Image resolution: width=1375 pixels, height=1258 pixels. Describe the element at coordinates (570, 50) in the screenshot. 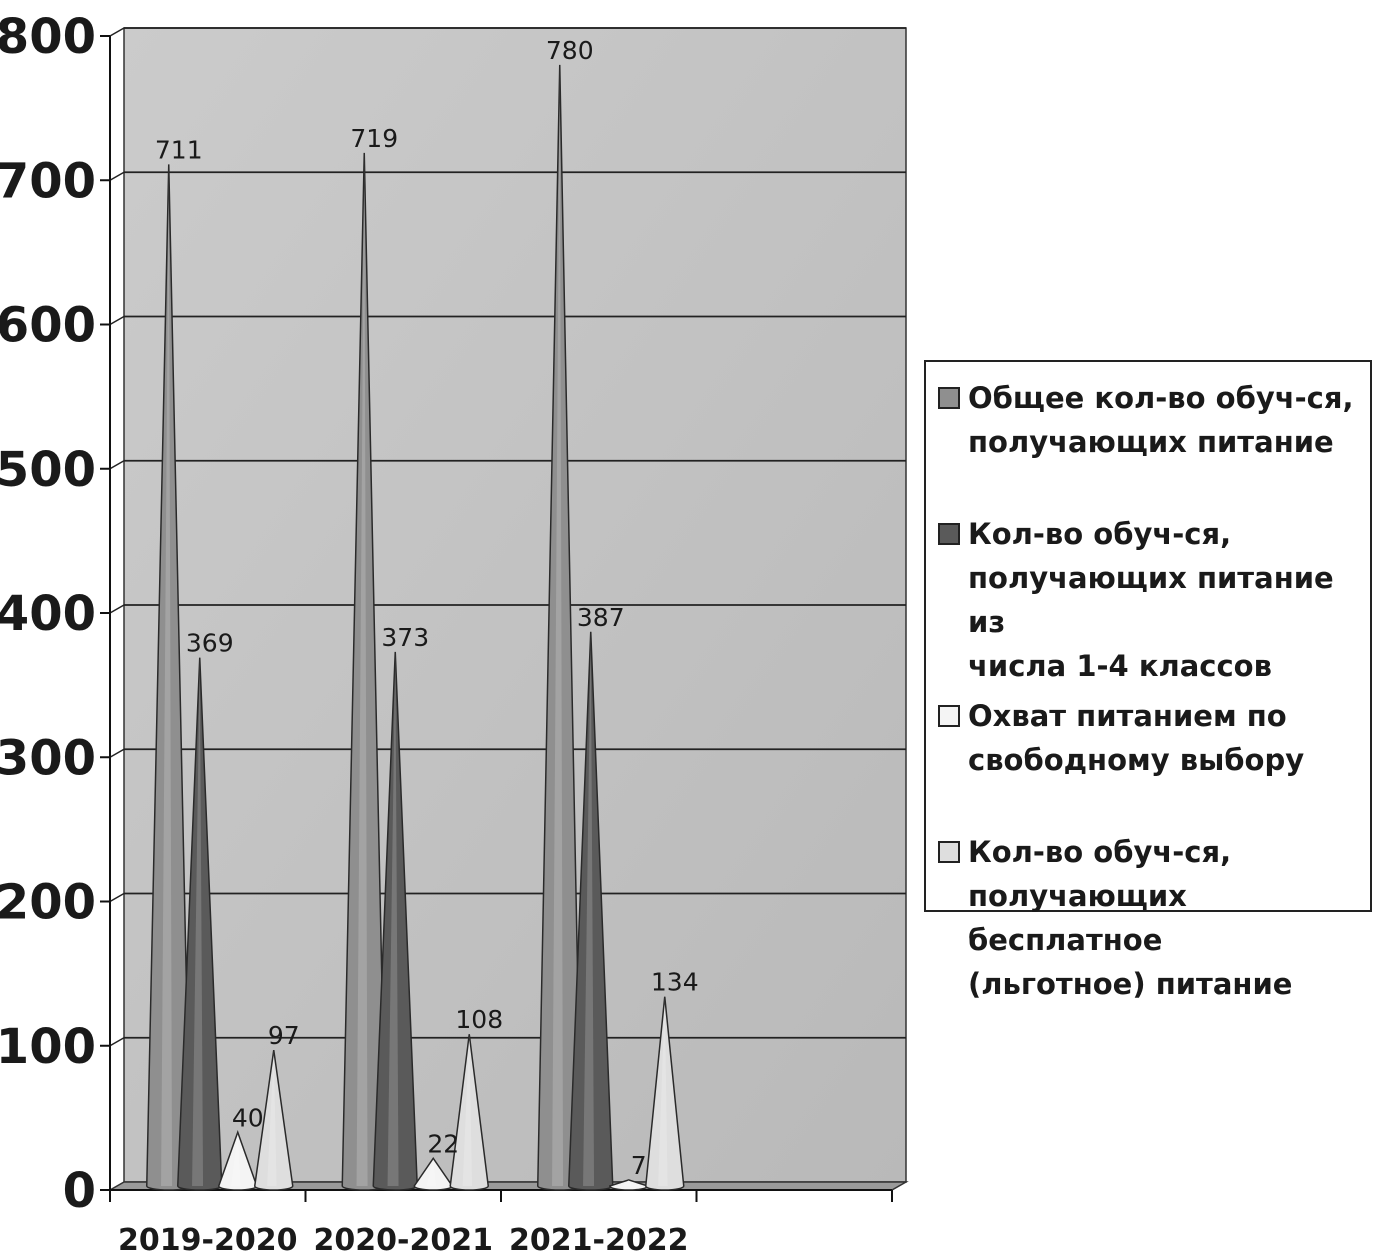

I see `data-label: 780` at that location.